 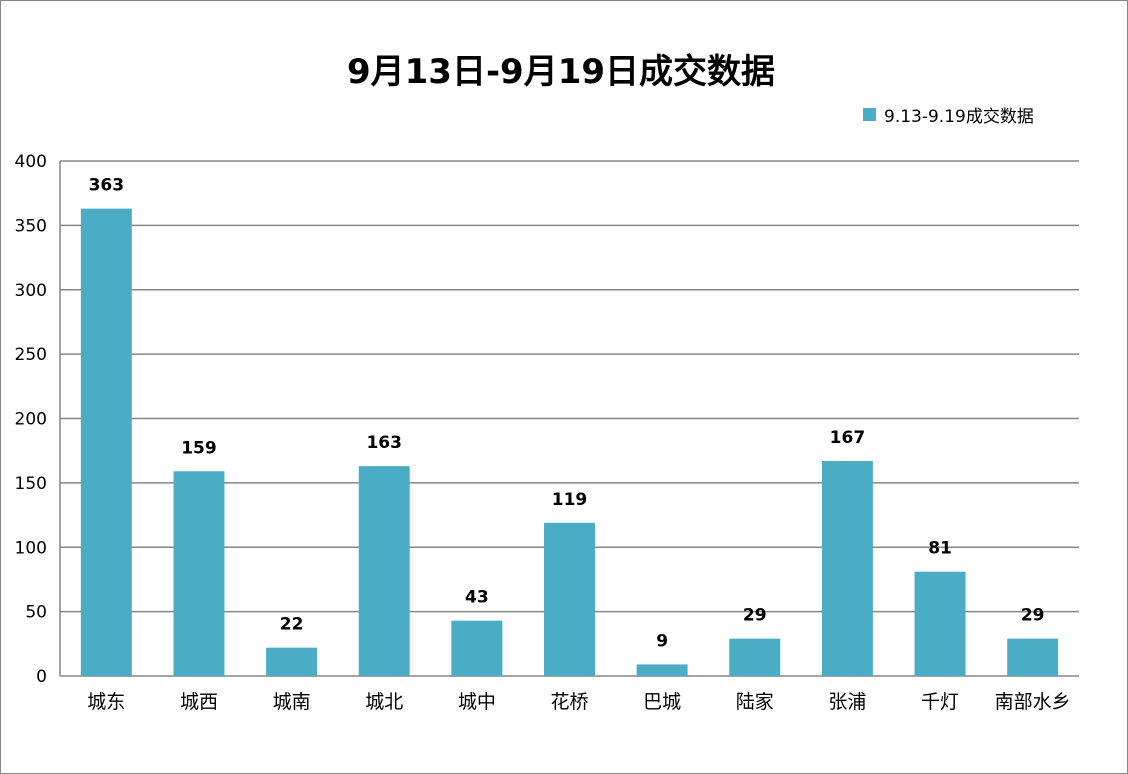 What do you see at coordinates (31, 548) in the screenshot?
I see `y-tick-label: 100` at bounding box center [31, 548].